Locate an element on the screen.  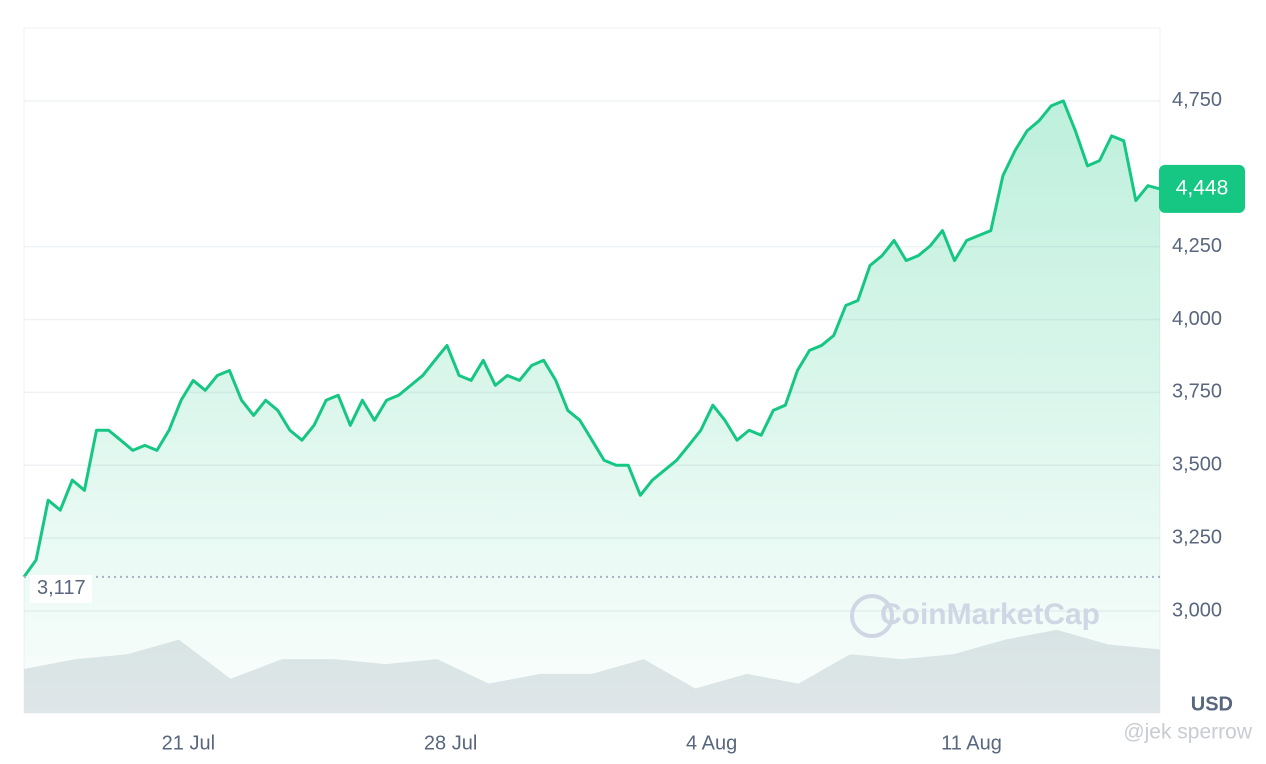
y-tick-label: 3,750 is located at coordinates (1197, 392).